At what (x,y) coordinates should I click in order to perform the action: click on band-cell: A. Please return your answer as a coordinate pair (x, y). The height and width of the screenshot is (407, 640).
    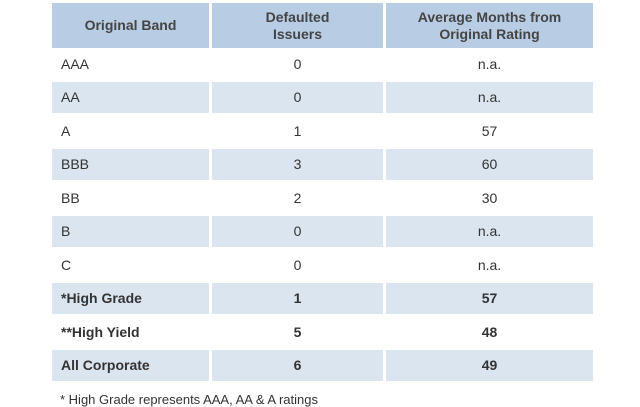
    Looking at the image, I should click on (132, 132).